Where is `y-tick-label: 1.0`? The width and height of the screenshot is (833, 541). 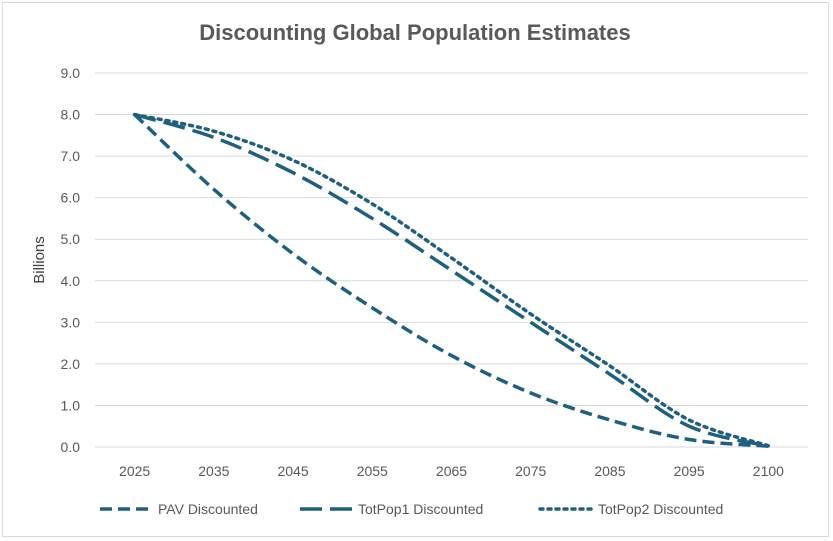 y-tick-label: 1.0 is located at coordinates (71, 405).